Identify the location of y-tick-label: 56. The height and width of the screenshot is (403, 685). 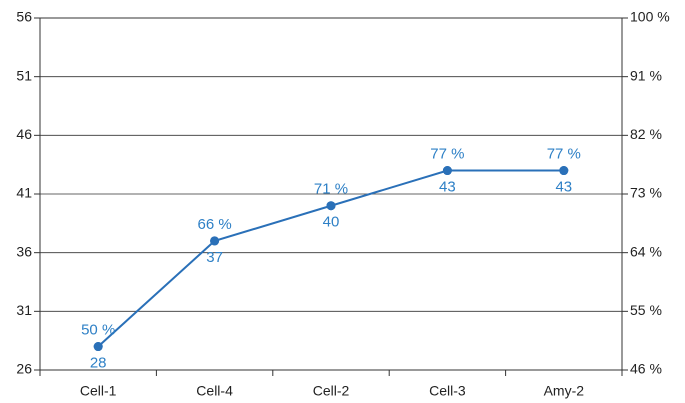
(24, 17).